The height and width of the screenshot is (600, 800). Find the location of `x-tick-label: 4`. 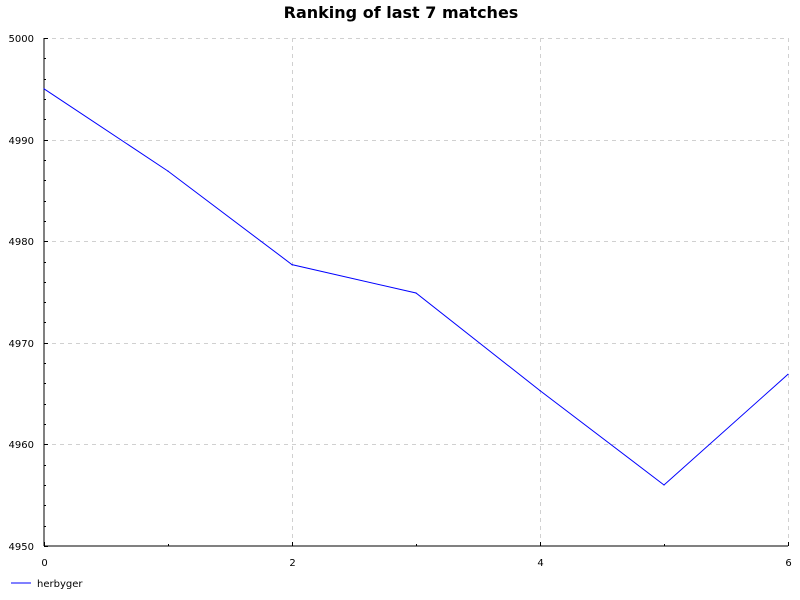

x-tick-label: 4 is located at coordinates (540, 563).